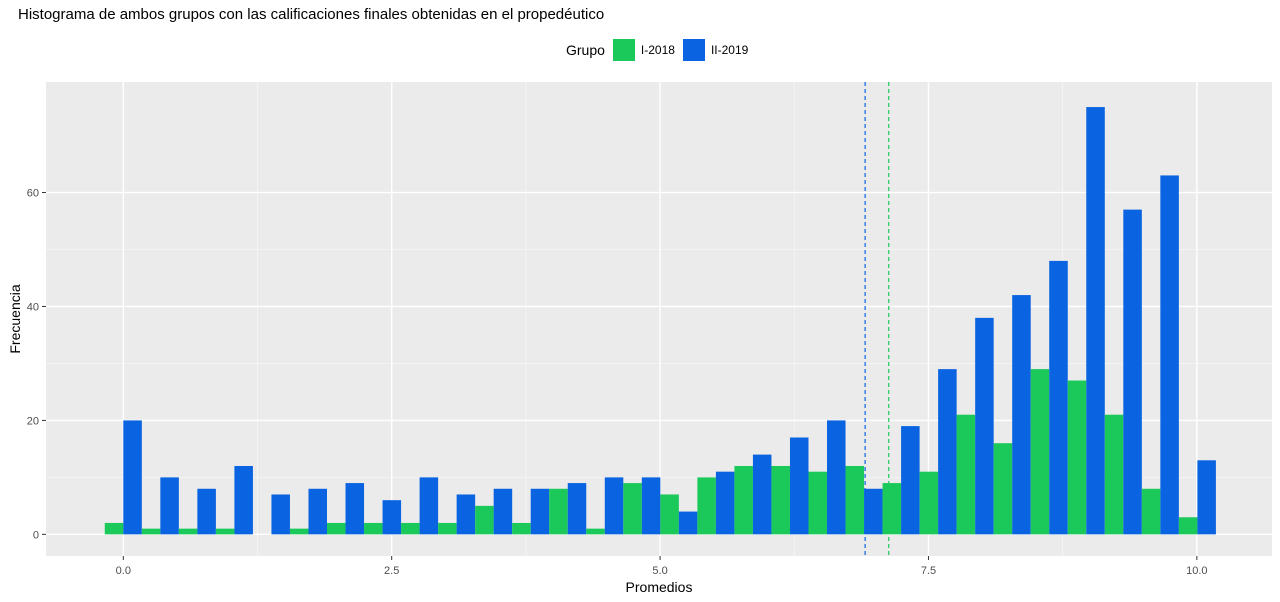 Image resolution: width=1280 pixels, height=602 pixels. What do you see at coordinates (33, 194) in the screenshot?
I see `y-tick-label: 60` at bounding box center [33, 194].